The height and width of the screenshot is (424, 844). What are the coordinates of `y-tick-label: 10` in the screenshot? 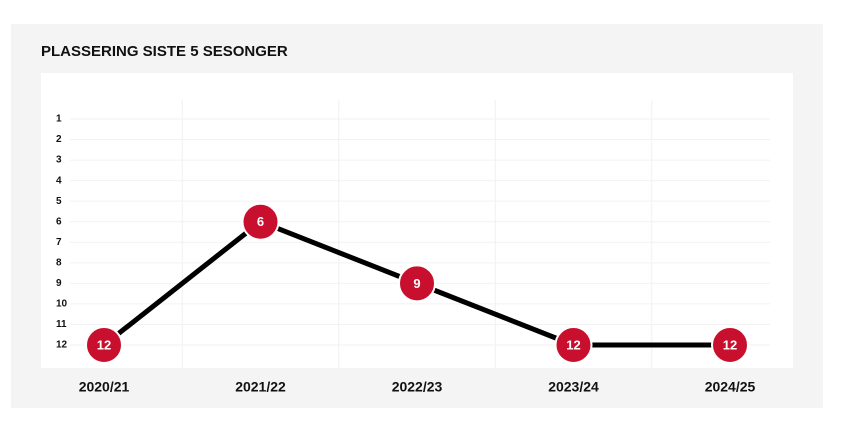 It's located at (62, 304).